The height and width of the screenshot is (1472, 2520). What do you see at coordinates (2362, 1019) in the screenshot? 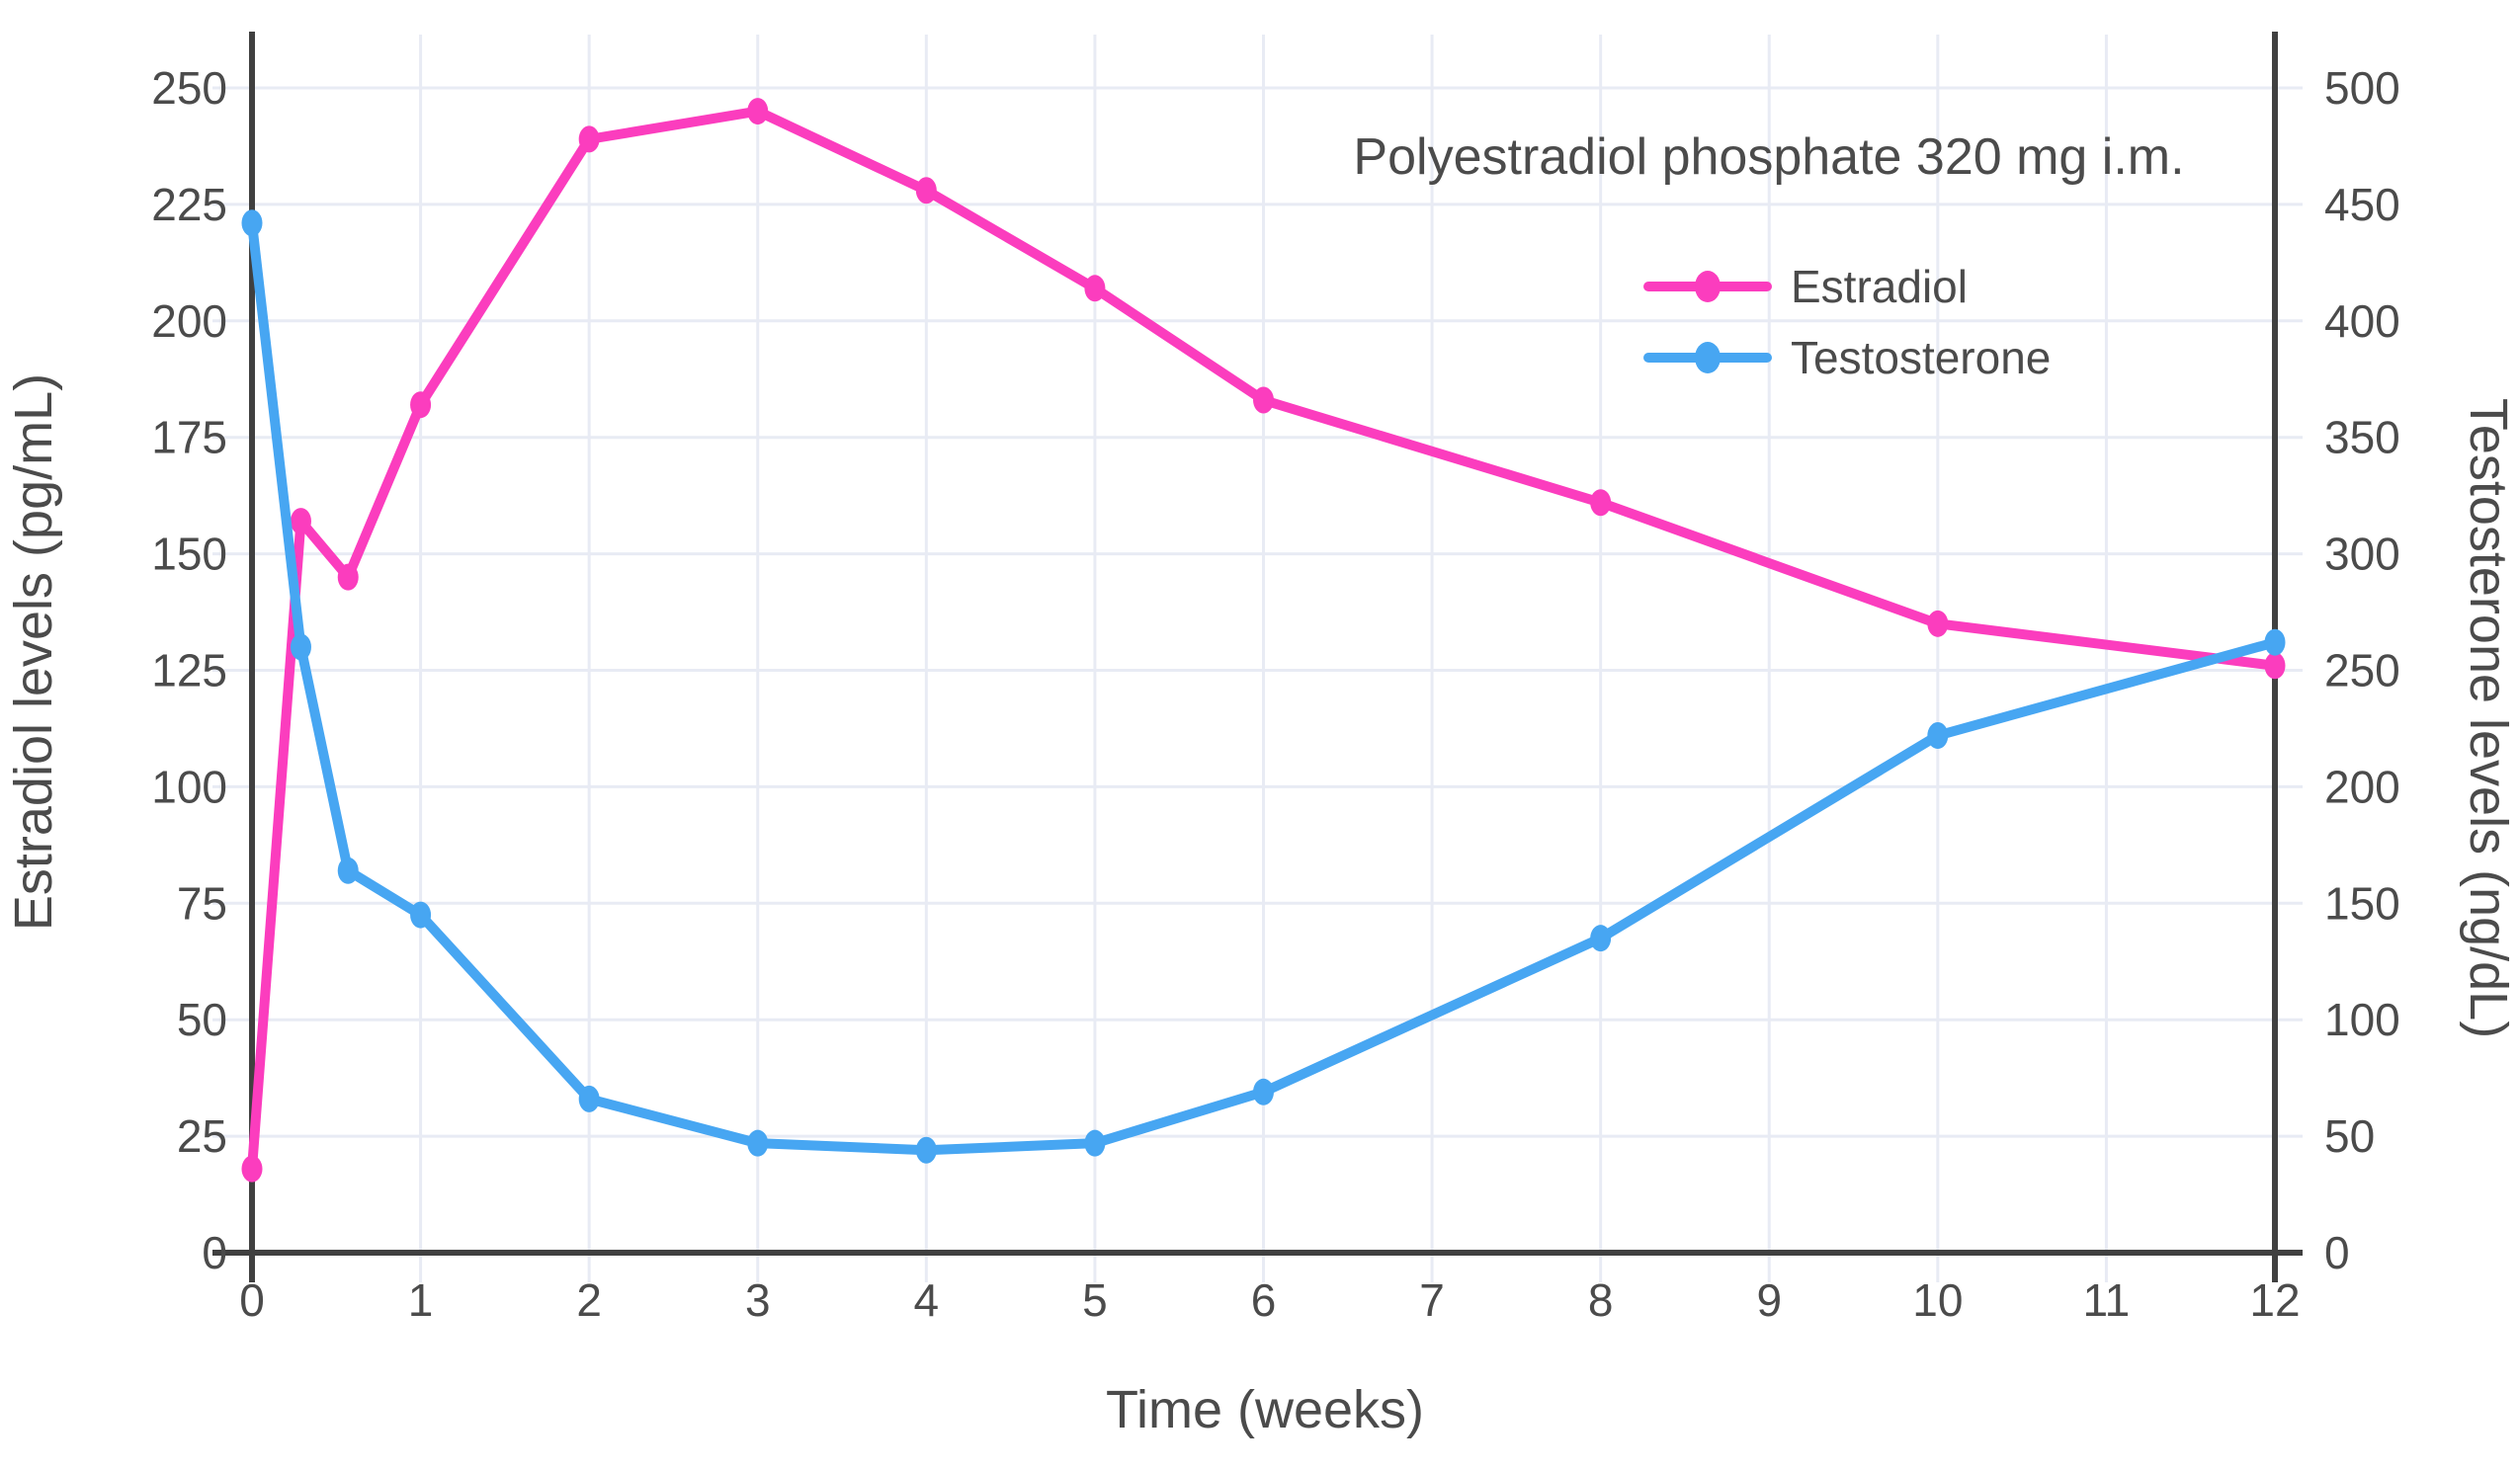
I see `right-axis-tick-label: 100` at bounding box center [2362, 1019].